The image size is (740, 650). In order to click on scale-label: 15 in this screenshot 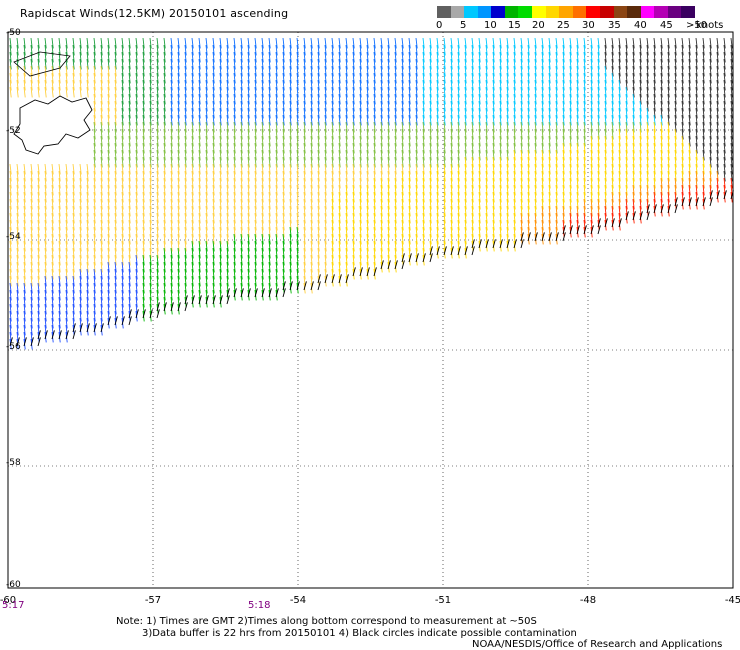, I will do `click(514, 25)`.